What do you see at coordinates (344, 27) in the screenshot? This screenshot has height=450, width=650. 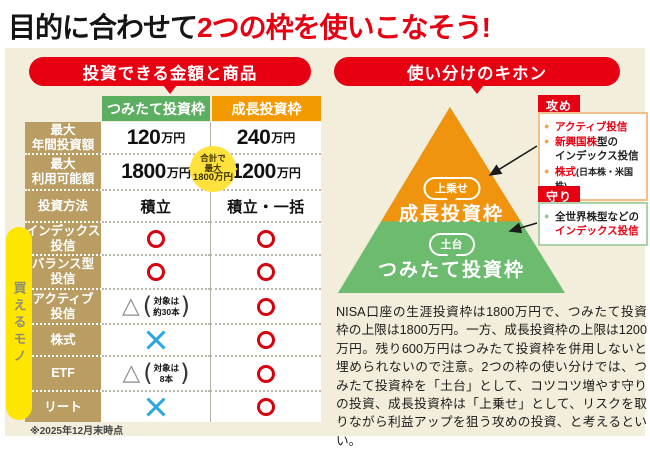 I see `title-highlight: 2つの枠を使いこなそう!` at bounding box center [344, 27].